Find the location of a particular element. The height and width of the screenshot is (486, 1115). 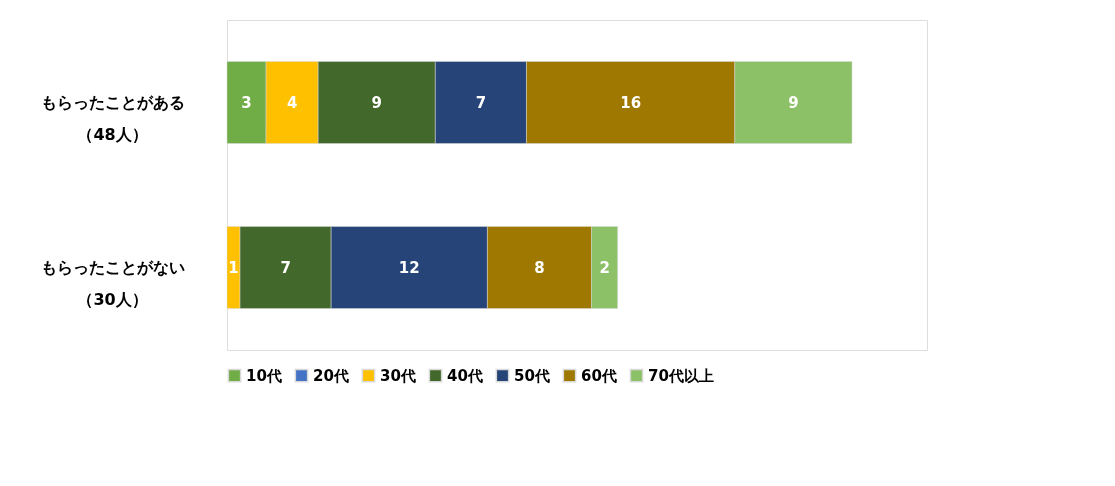

legend-label: 10代 is located at coordinates (264, 375).